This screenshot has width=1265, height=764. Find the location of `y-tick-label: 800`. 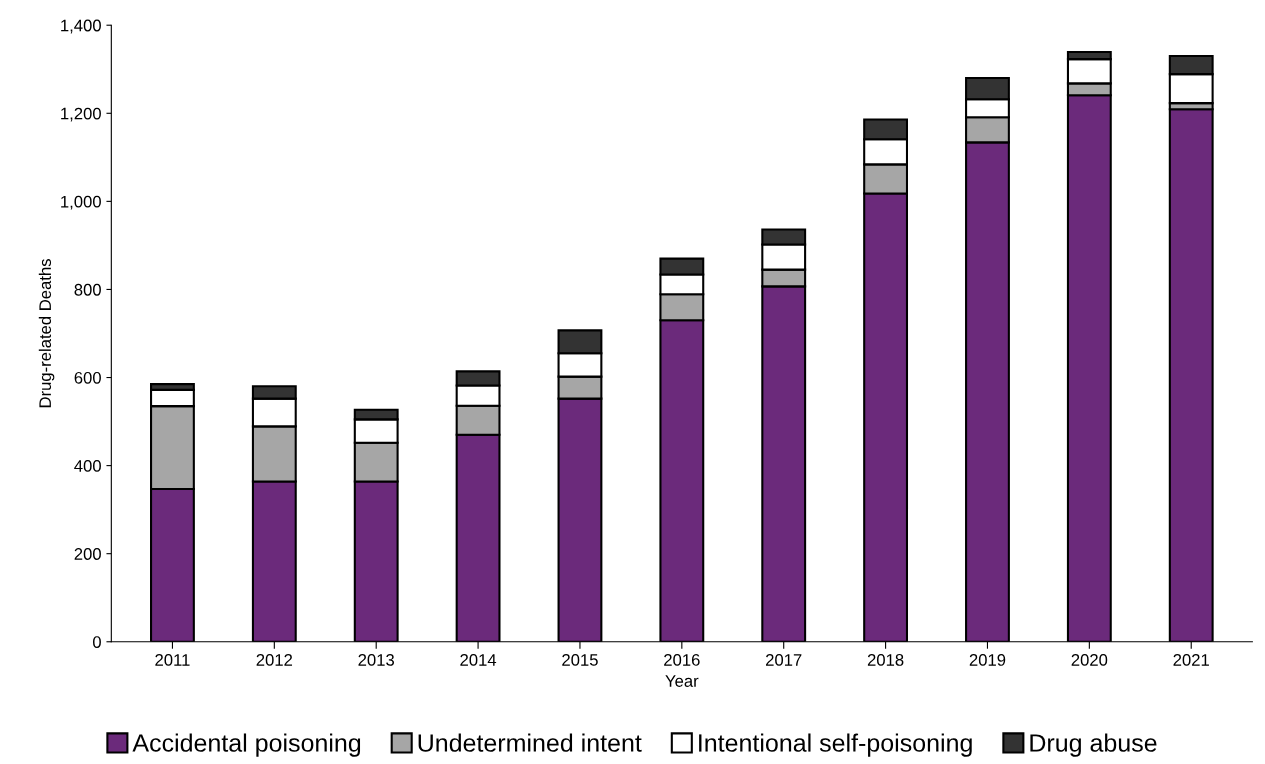

y-tick-label: 800 is located at coordinates (87, 289).